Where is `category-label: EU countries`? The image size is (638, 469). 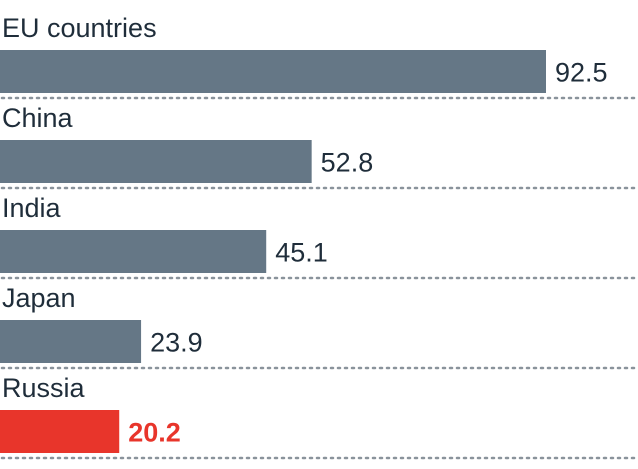 category-label: EU countries is located at coordinates (79, 28).